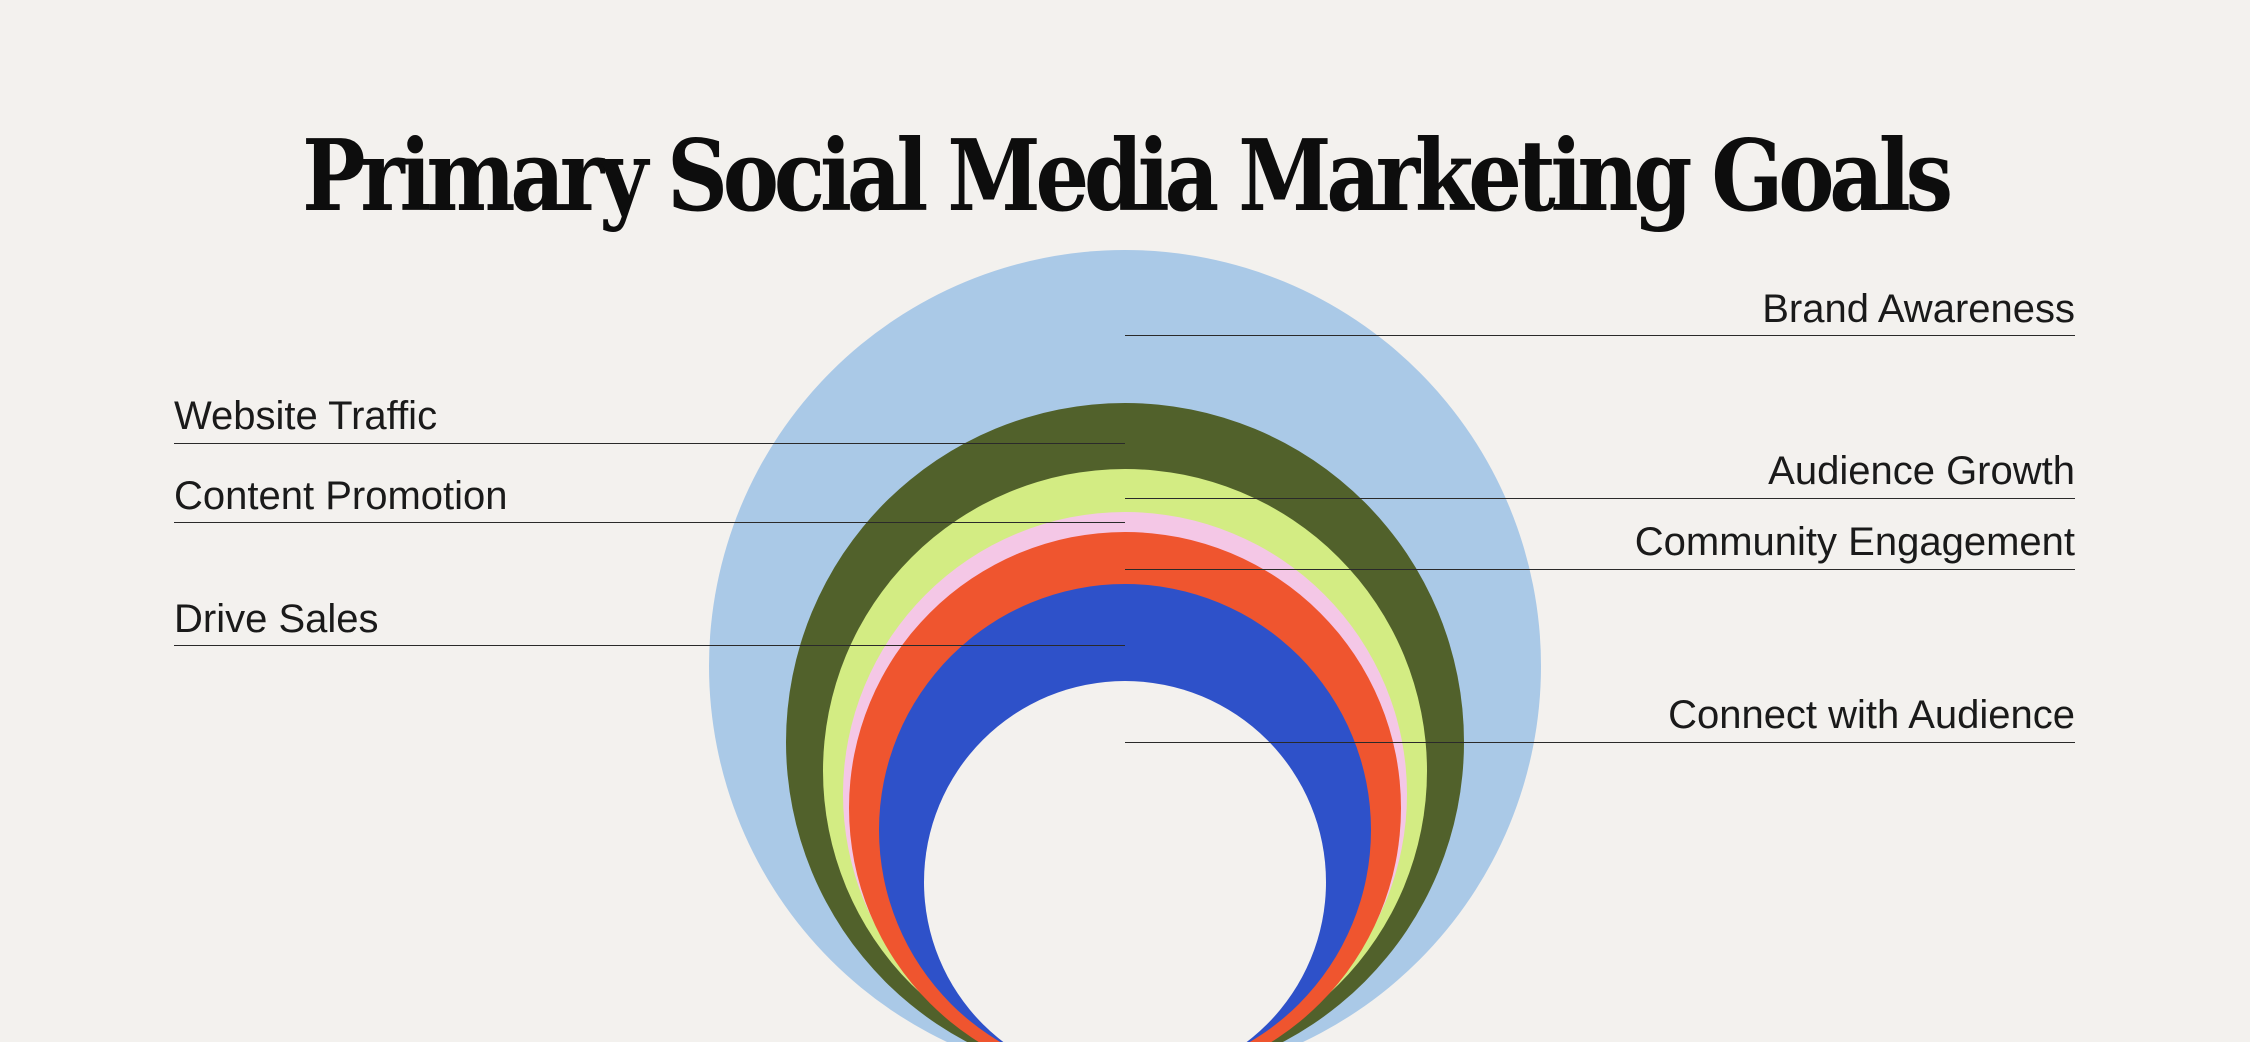  What do you see at coordinates (306, 416) in the screenshot?
I see `label-website-traffic: Website Traffic` at bounding box center [306, 416].